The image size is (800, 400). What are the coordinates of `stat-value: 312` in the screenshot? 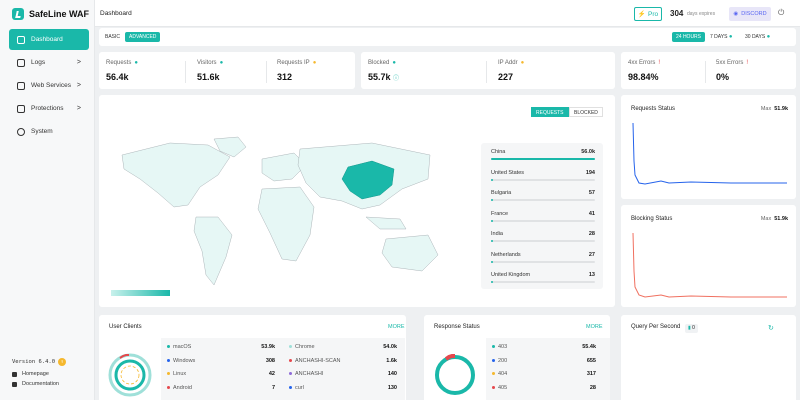 It's located at (285, 77).